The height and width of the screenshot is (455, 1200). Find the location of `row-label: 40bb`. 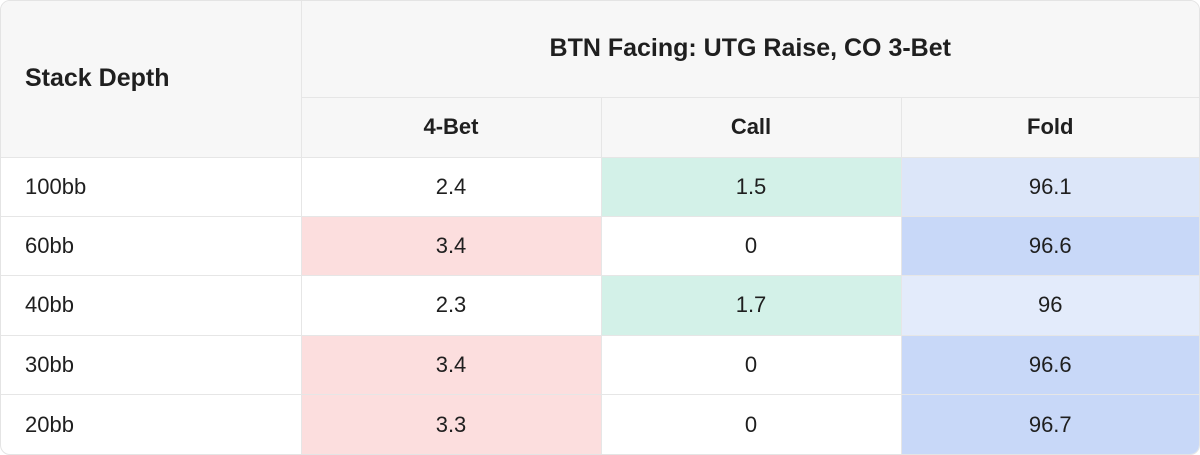

row-label: 40bb is located at coordinates (151, 305).